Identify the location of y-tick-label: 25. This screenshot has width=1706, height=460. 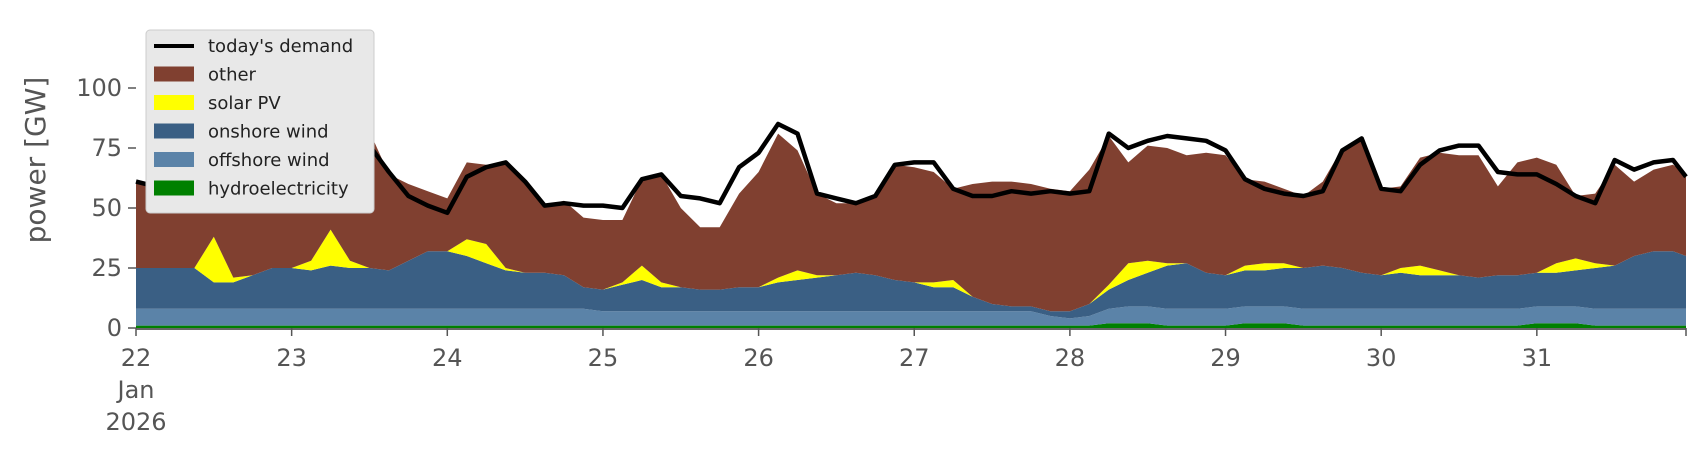
(106, 268).